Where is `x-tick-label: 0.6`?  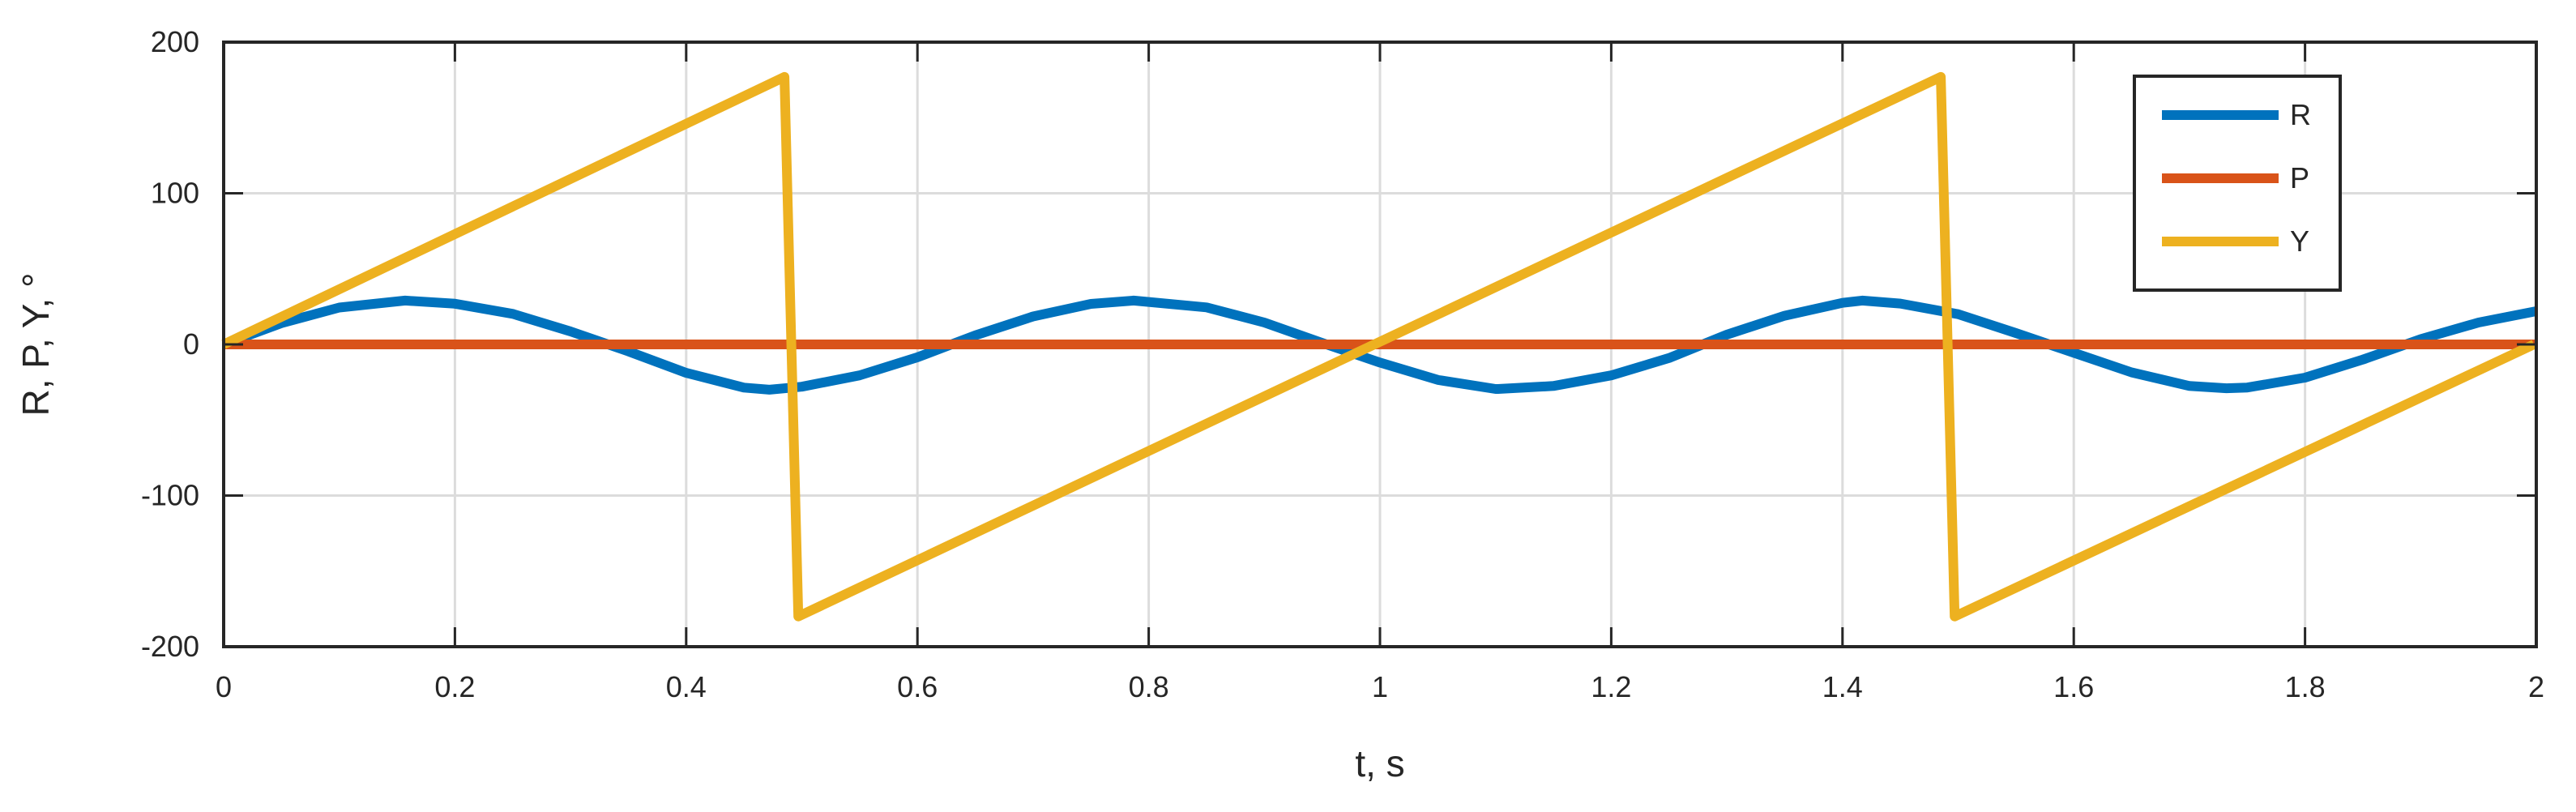
x-tick-label: 0.6 is located at coordinates (917, 686).